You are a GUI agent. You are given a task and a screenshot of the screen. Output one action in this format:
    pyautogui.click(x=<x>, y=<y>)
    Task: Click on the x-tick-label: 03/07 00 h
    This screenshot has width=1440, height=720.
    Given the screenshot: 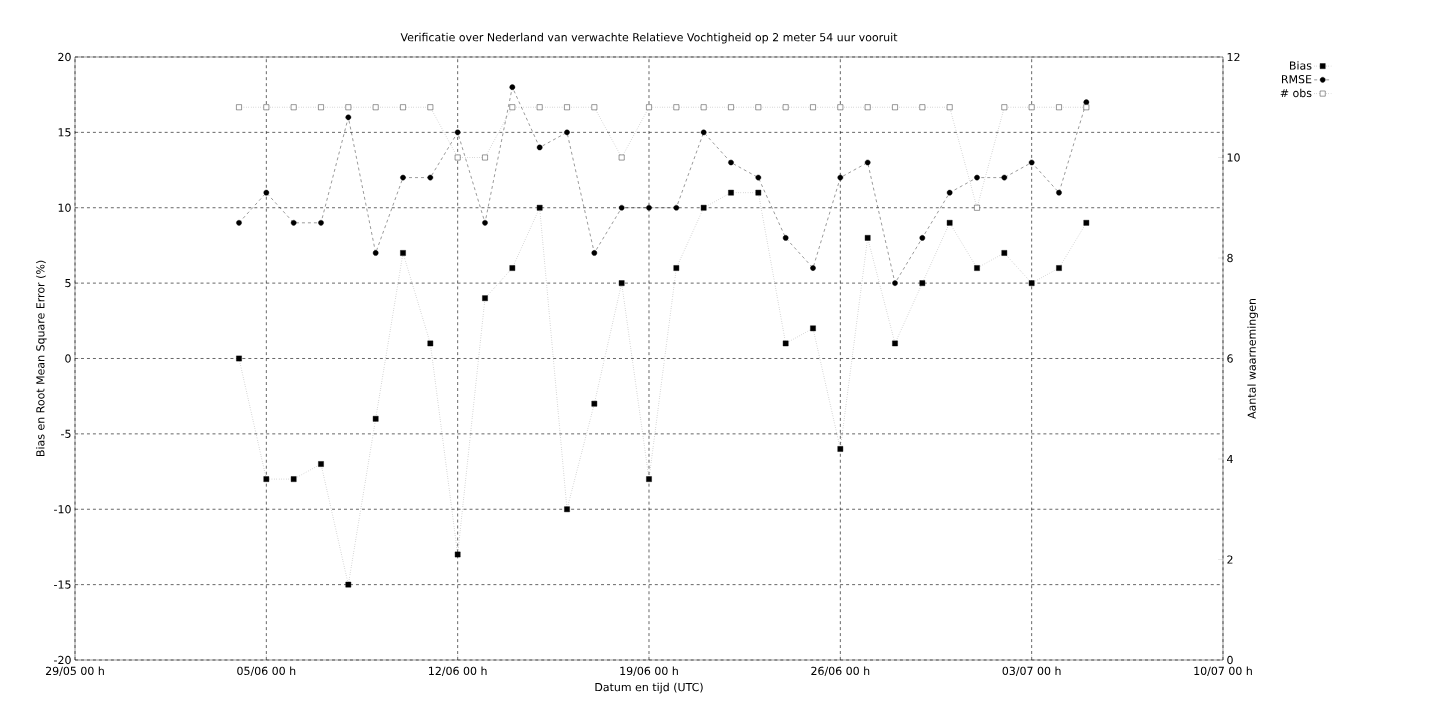 What is the action you would take?
    pyautogui.click(x=1031, y=671)
    